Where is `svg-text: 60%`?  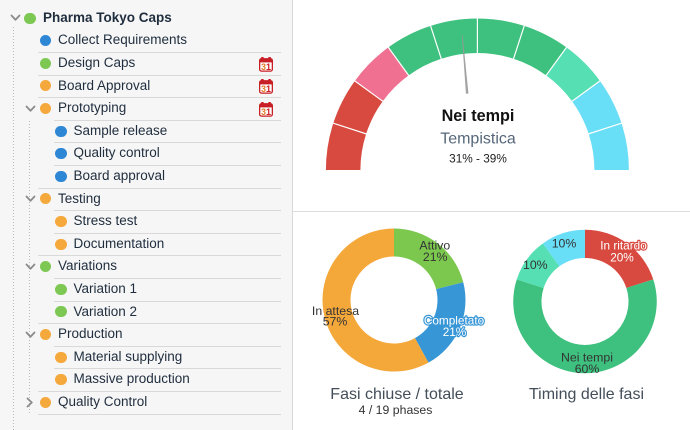 svg-text: 60% is located at coordinates (587, 369).